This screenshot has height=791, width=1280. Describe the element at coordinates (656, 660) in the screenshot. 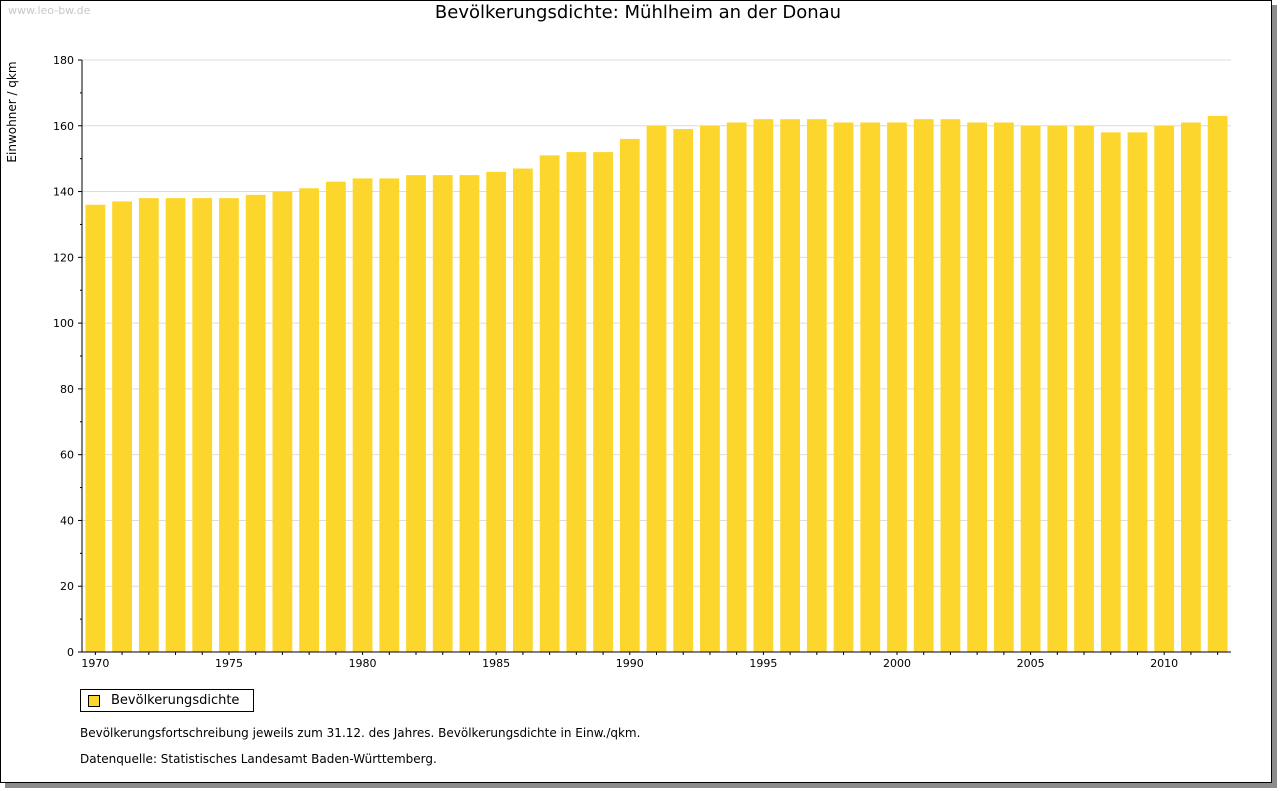

I see `x-axis: 1970 1975 1980 1985 1990 1995 2000 2005 2010` at that location.